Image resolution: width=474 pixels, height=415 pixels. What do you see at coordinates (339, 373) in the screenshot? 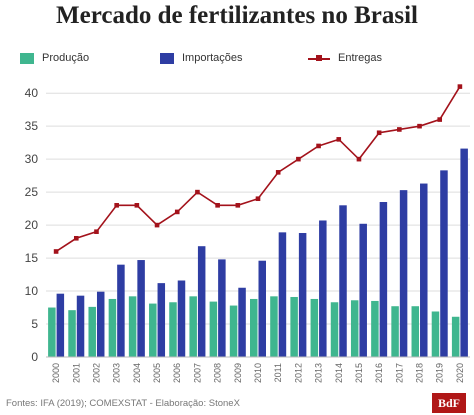
I see `x-tick-label: 2014` at bounding box center [339, 373].